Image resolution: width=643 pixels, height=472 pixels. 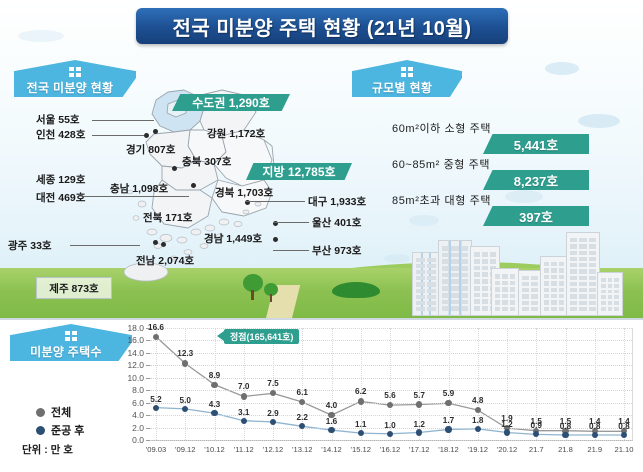 I want to click on banner-capital-region: 수도권 1,290호, so click(x=231, y=102).